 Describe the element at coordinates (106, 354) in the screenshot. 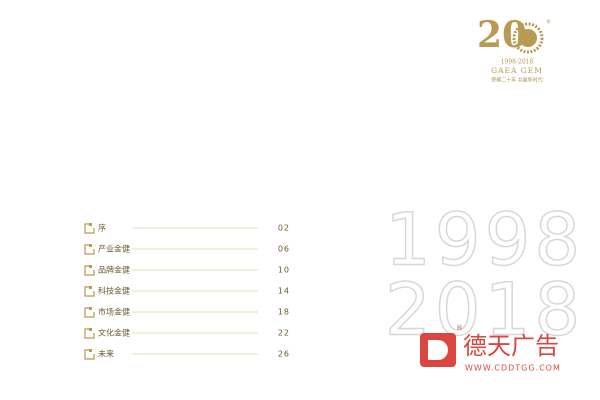

I see `toc-title: 未来` at that location.